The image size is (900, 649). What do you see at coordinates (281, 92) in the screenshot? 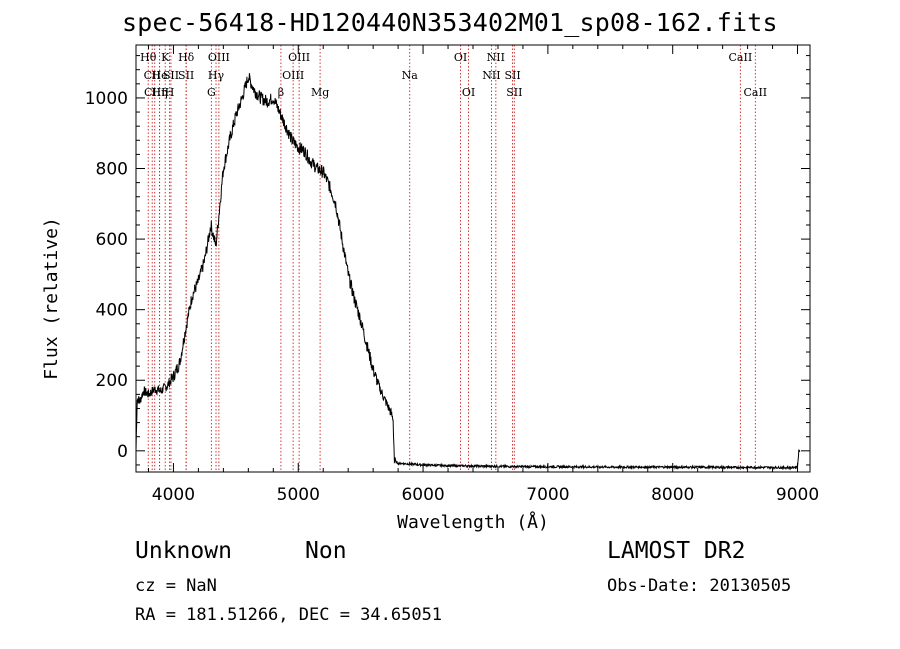
I see `line-marker-label: β` at bounding box center [281, 92].